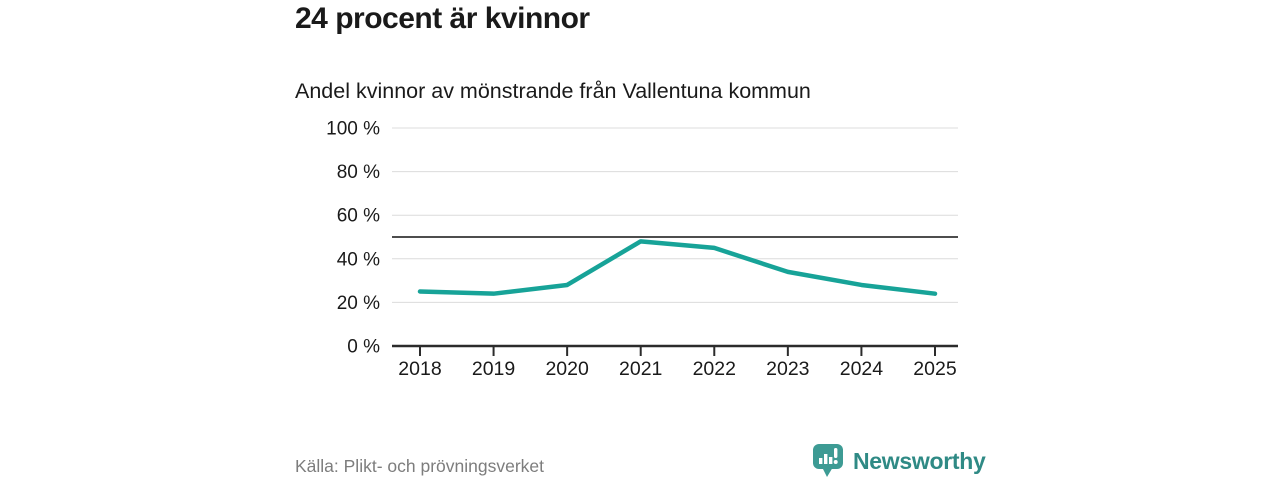 The width and height of the screenshot is (1280, 480). Describe the element at coordinates (358, 259) in the screenshot. I see `y-tick-label: 40 %` at that location.